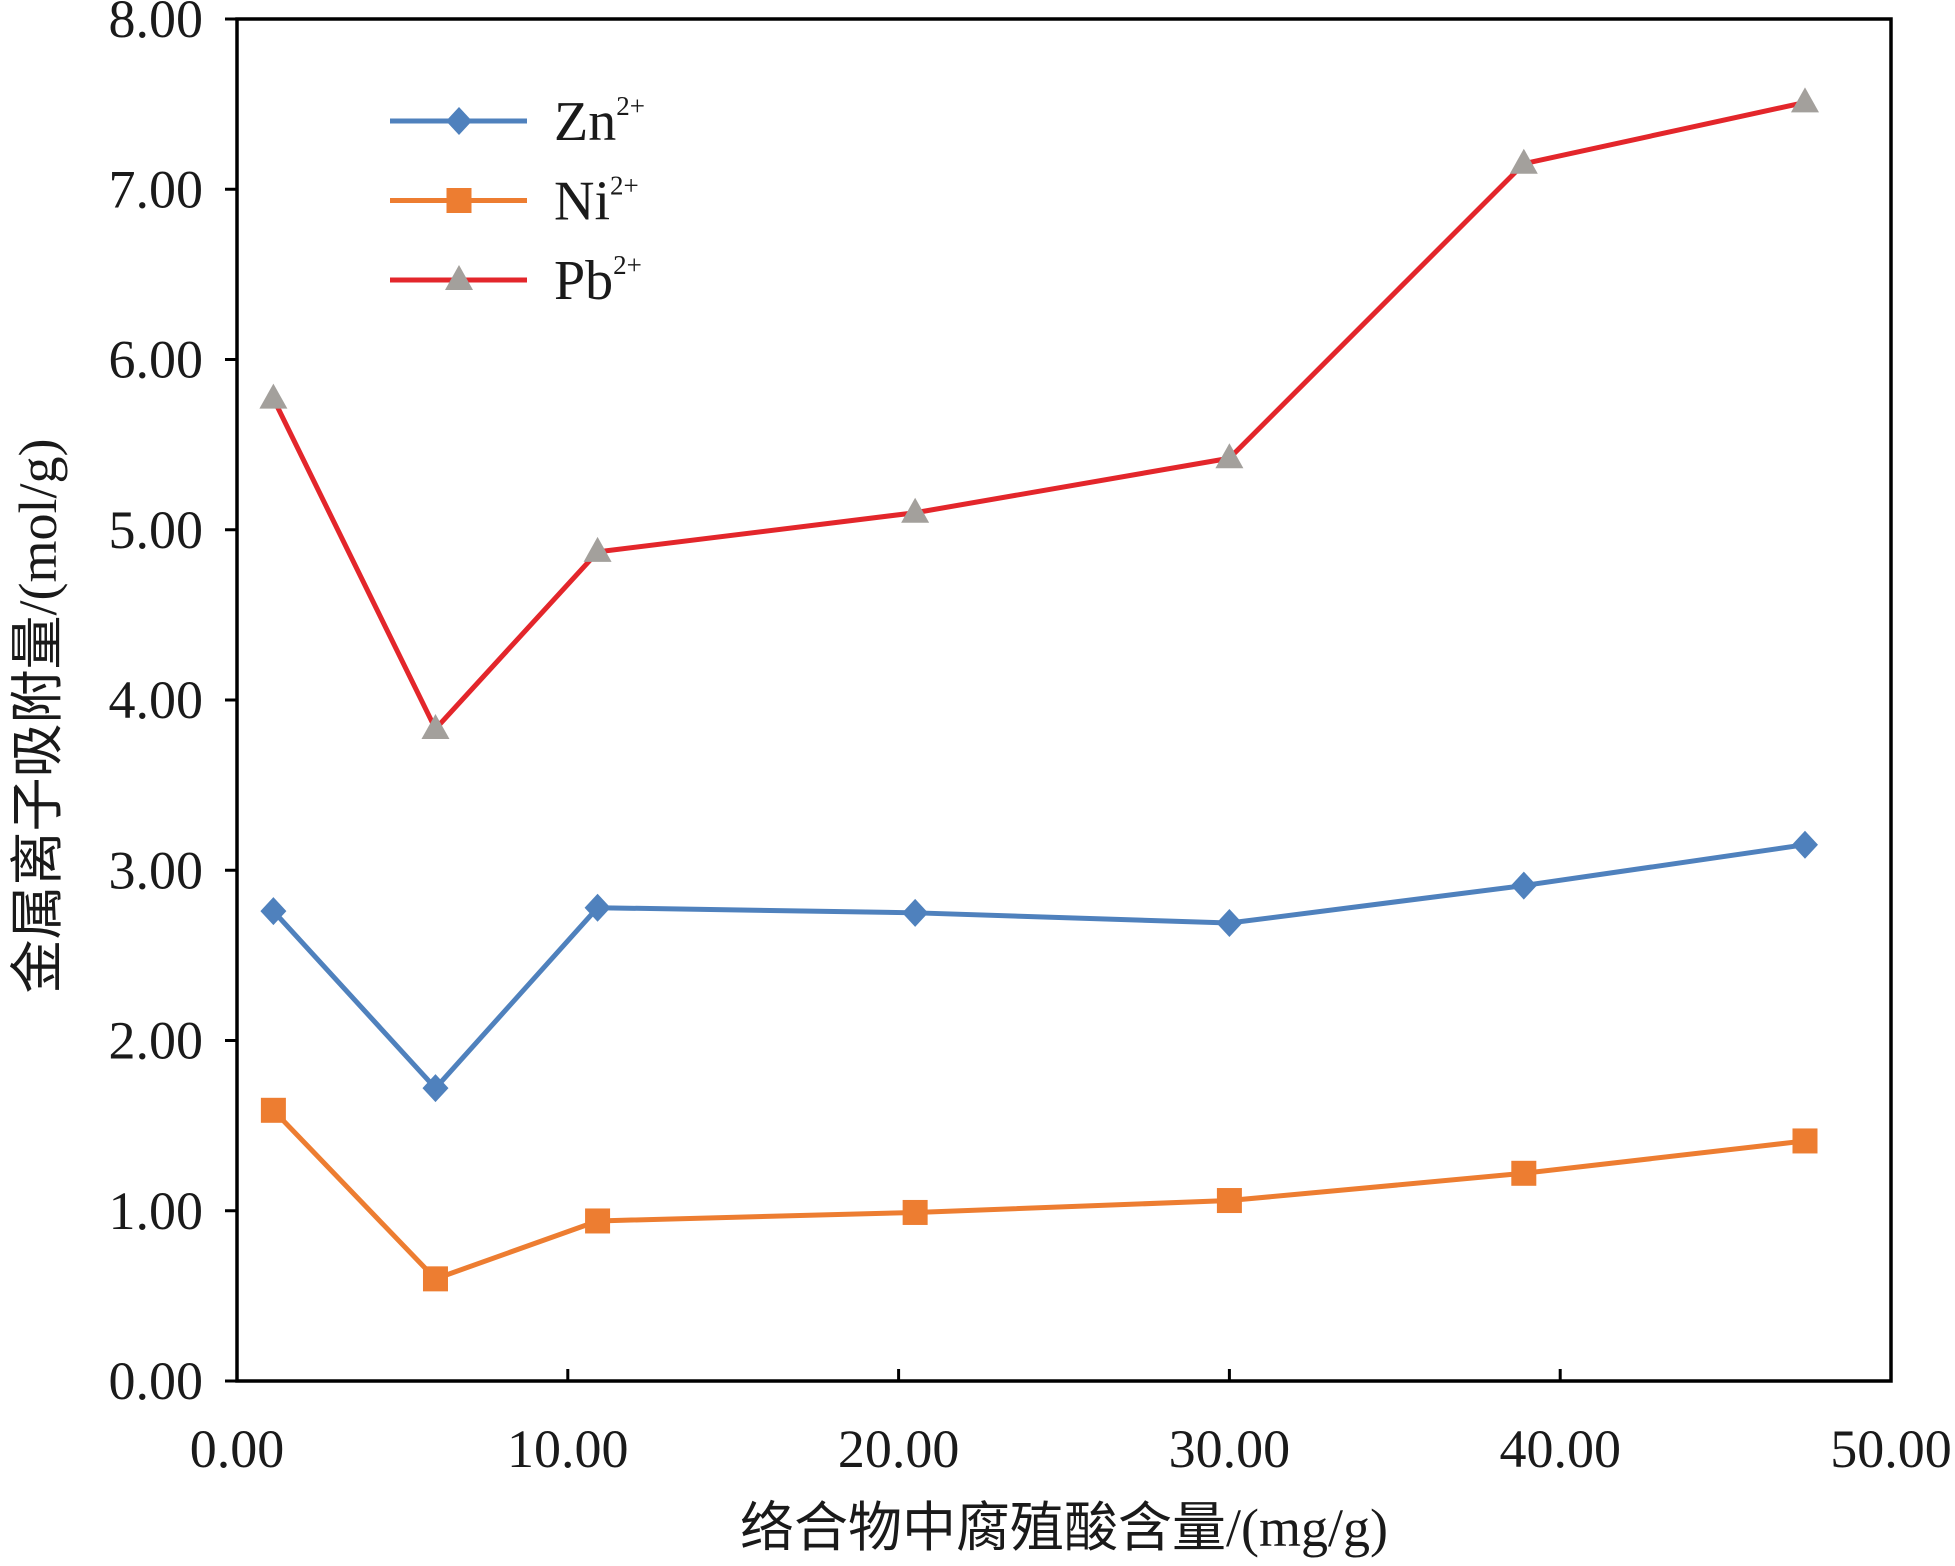 Image resolution: width=1955 pixels, height=1566 pixels. What do you see at coordinates (1891, 1449) in the screenshot?
I see `x-tick-label: 50.00` at bounding box center [1891, 1449].